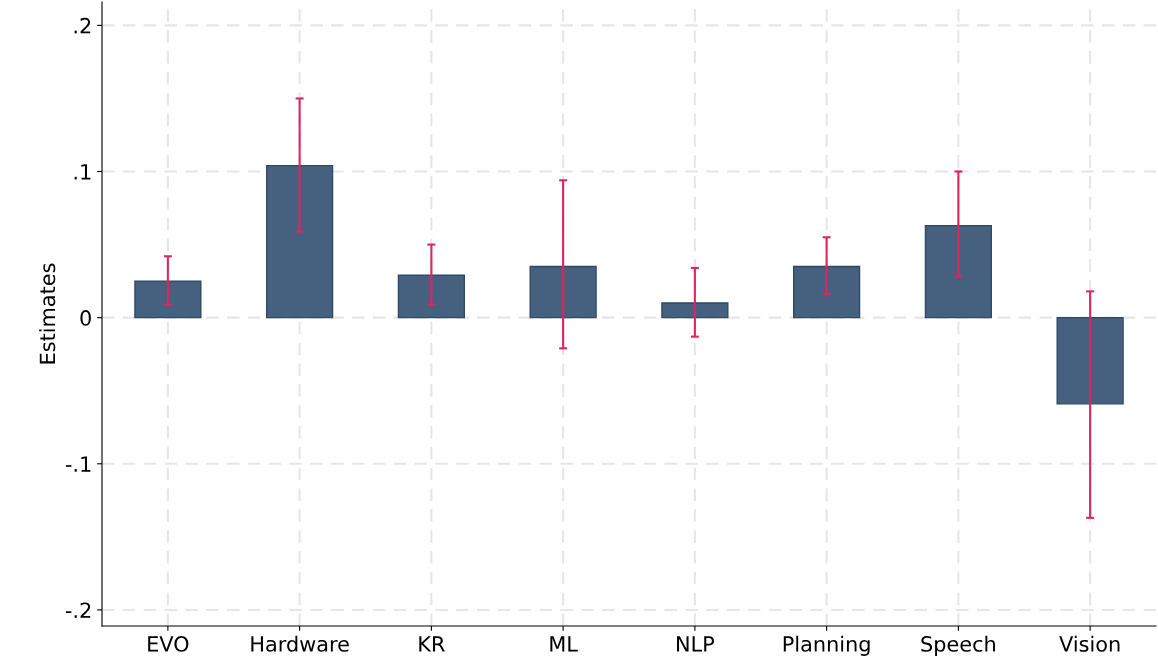 This screenshot has height=668, width=1158. Describe the element at coordinates (564, 644) in the screenshot. I see `x-tick-label: ML` at that location.